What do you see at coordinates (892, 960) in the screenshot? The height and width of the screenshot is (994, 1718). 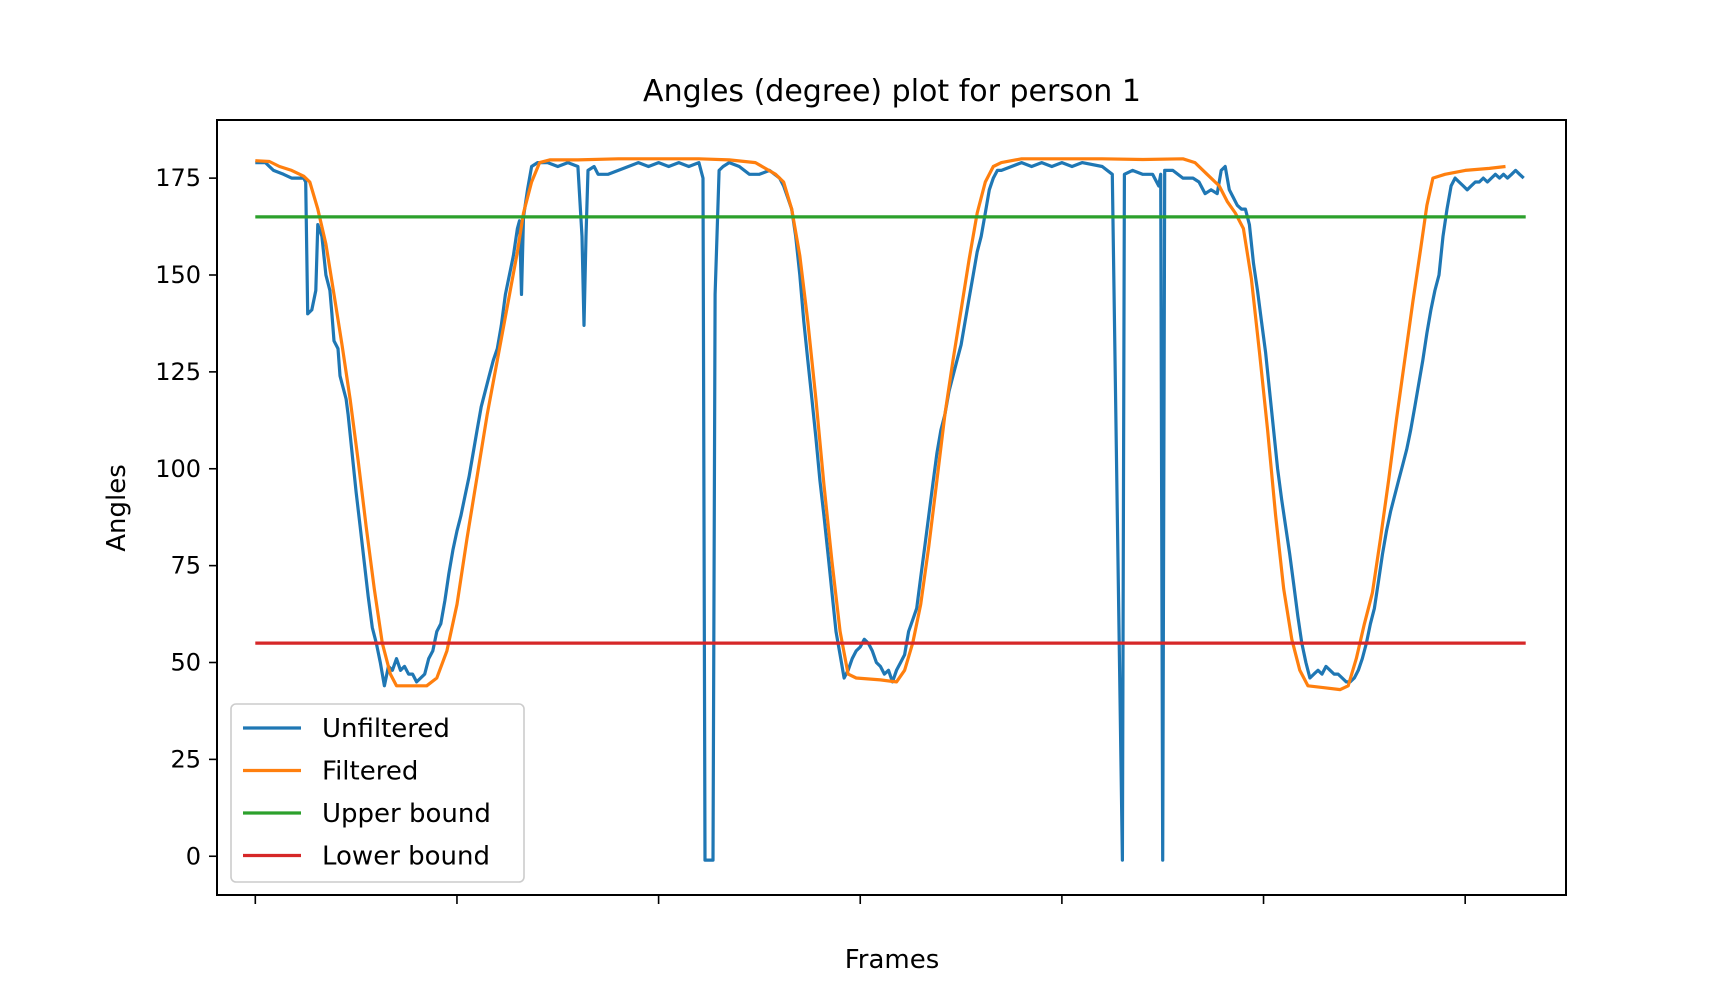 I see `x-axis-label: Frames` at bounding box center [892, 960].